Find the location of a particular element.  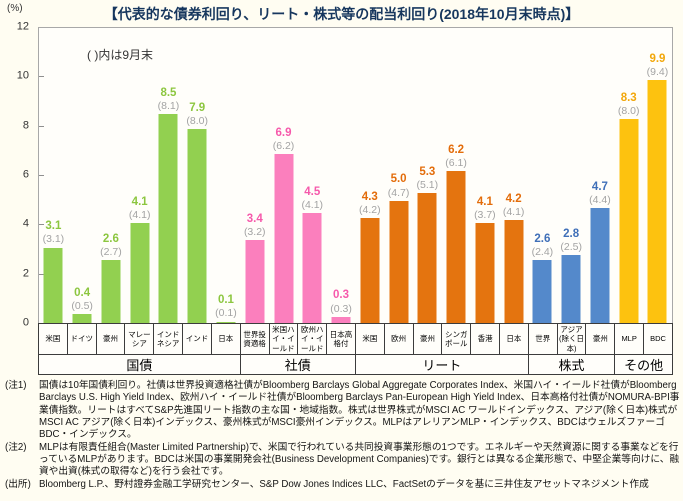

bar-slot-日本高格付: 0.3 (0.3) is located at coordinates (341, 176).